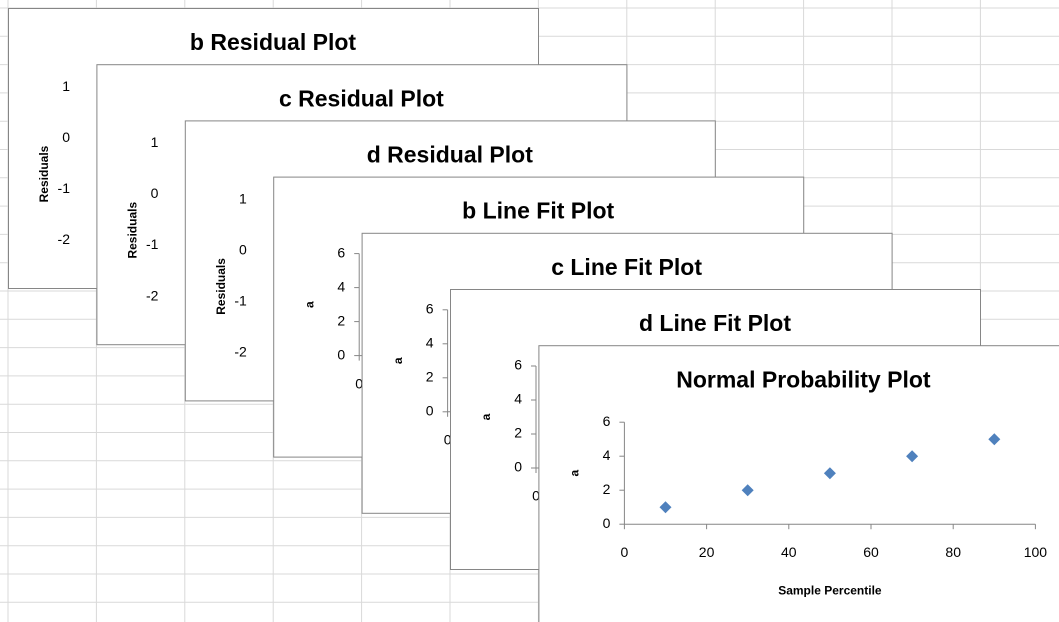 The width and height of the screenshot is (1059, 622). I want to click on chart-title: c Residual Plot, so click(361, 98).